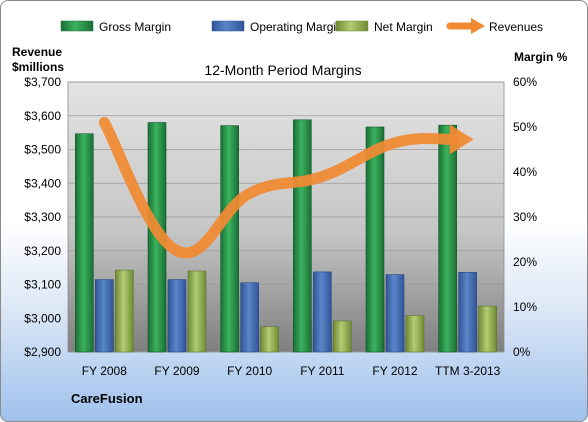 The image size is (588, 422). What do you see at coordinates (525, 172) in the screenshot?
I see `right-axis-tick-label: 40%` at bounding box center [525, 172].